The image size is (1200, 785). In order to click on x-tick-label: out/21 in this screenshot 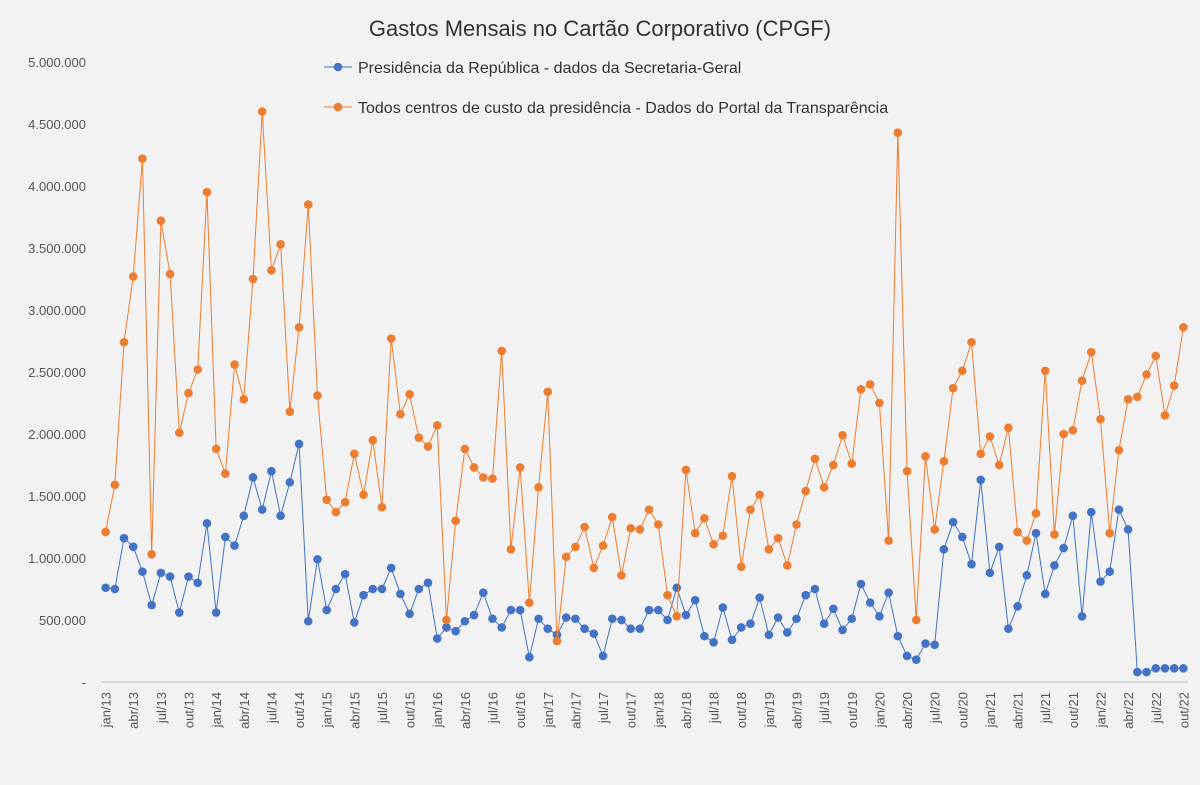, I will do `click(1073, 710)`.